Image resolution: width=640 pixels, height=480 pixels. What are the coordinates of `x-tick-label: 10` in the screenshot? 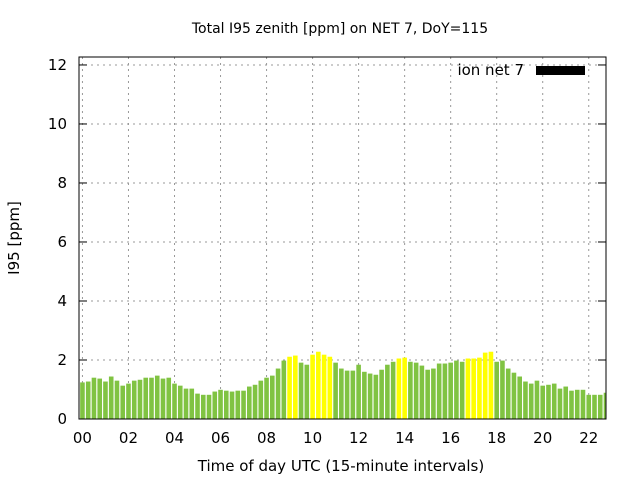 It's located at (312, 438).